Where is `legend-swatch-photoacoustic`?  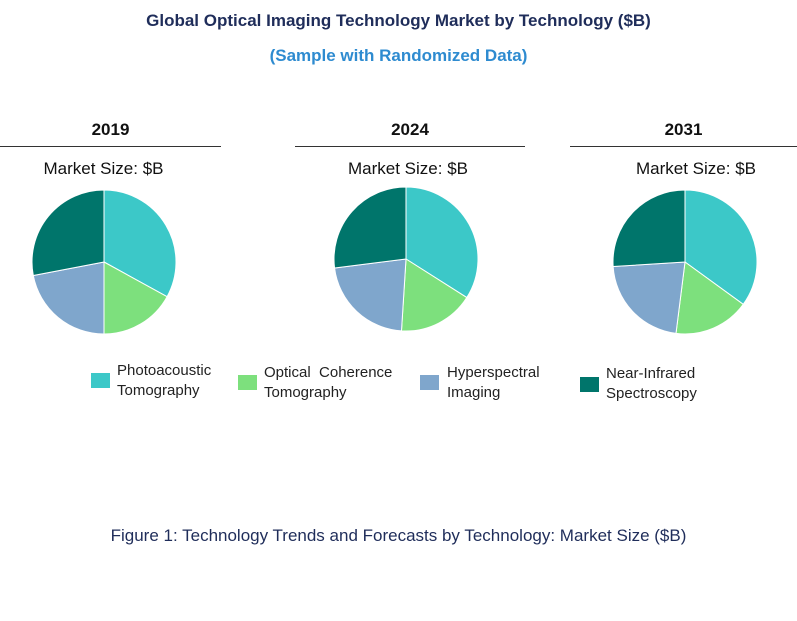 legend-swatch-photoacoustic is located at coordinates (100, 380).